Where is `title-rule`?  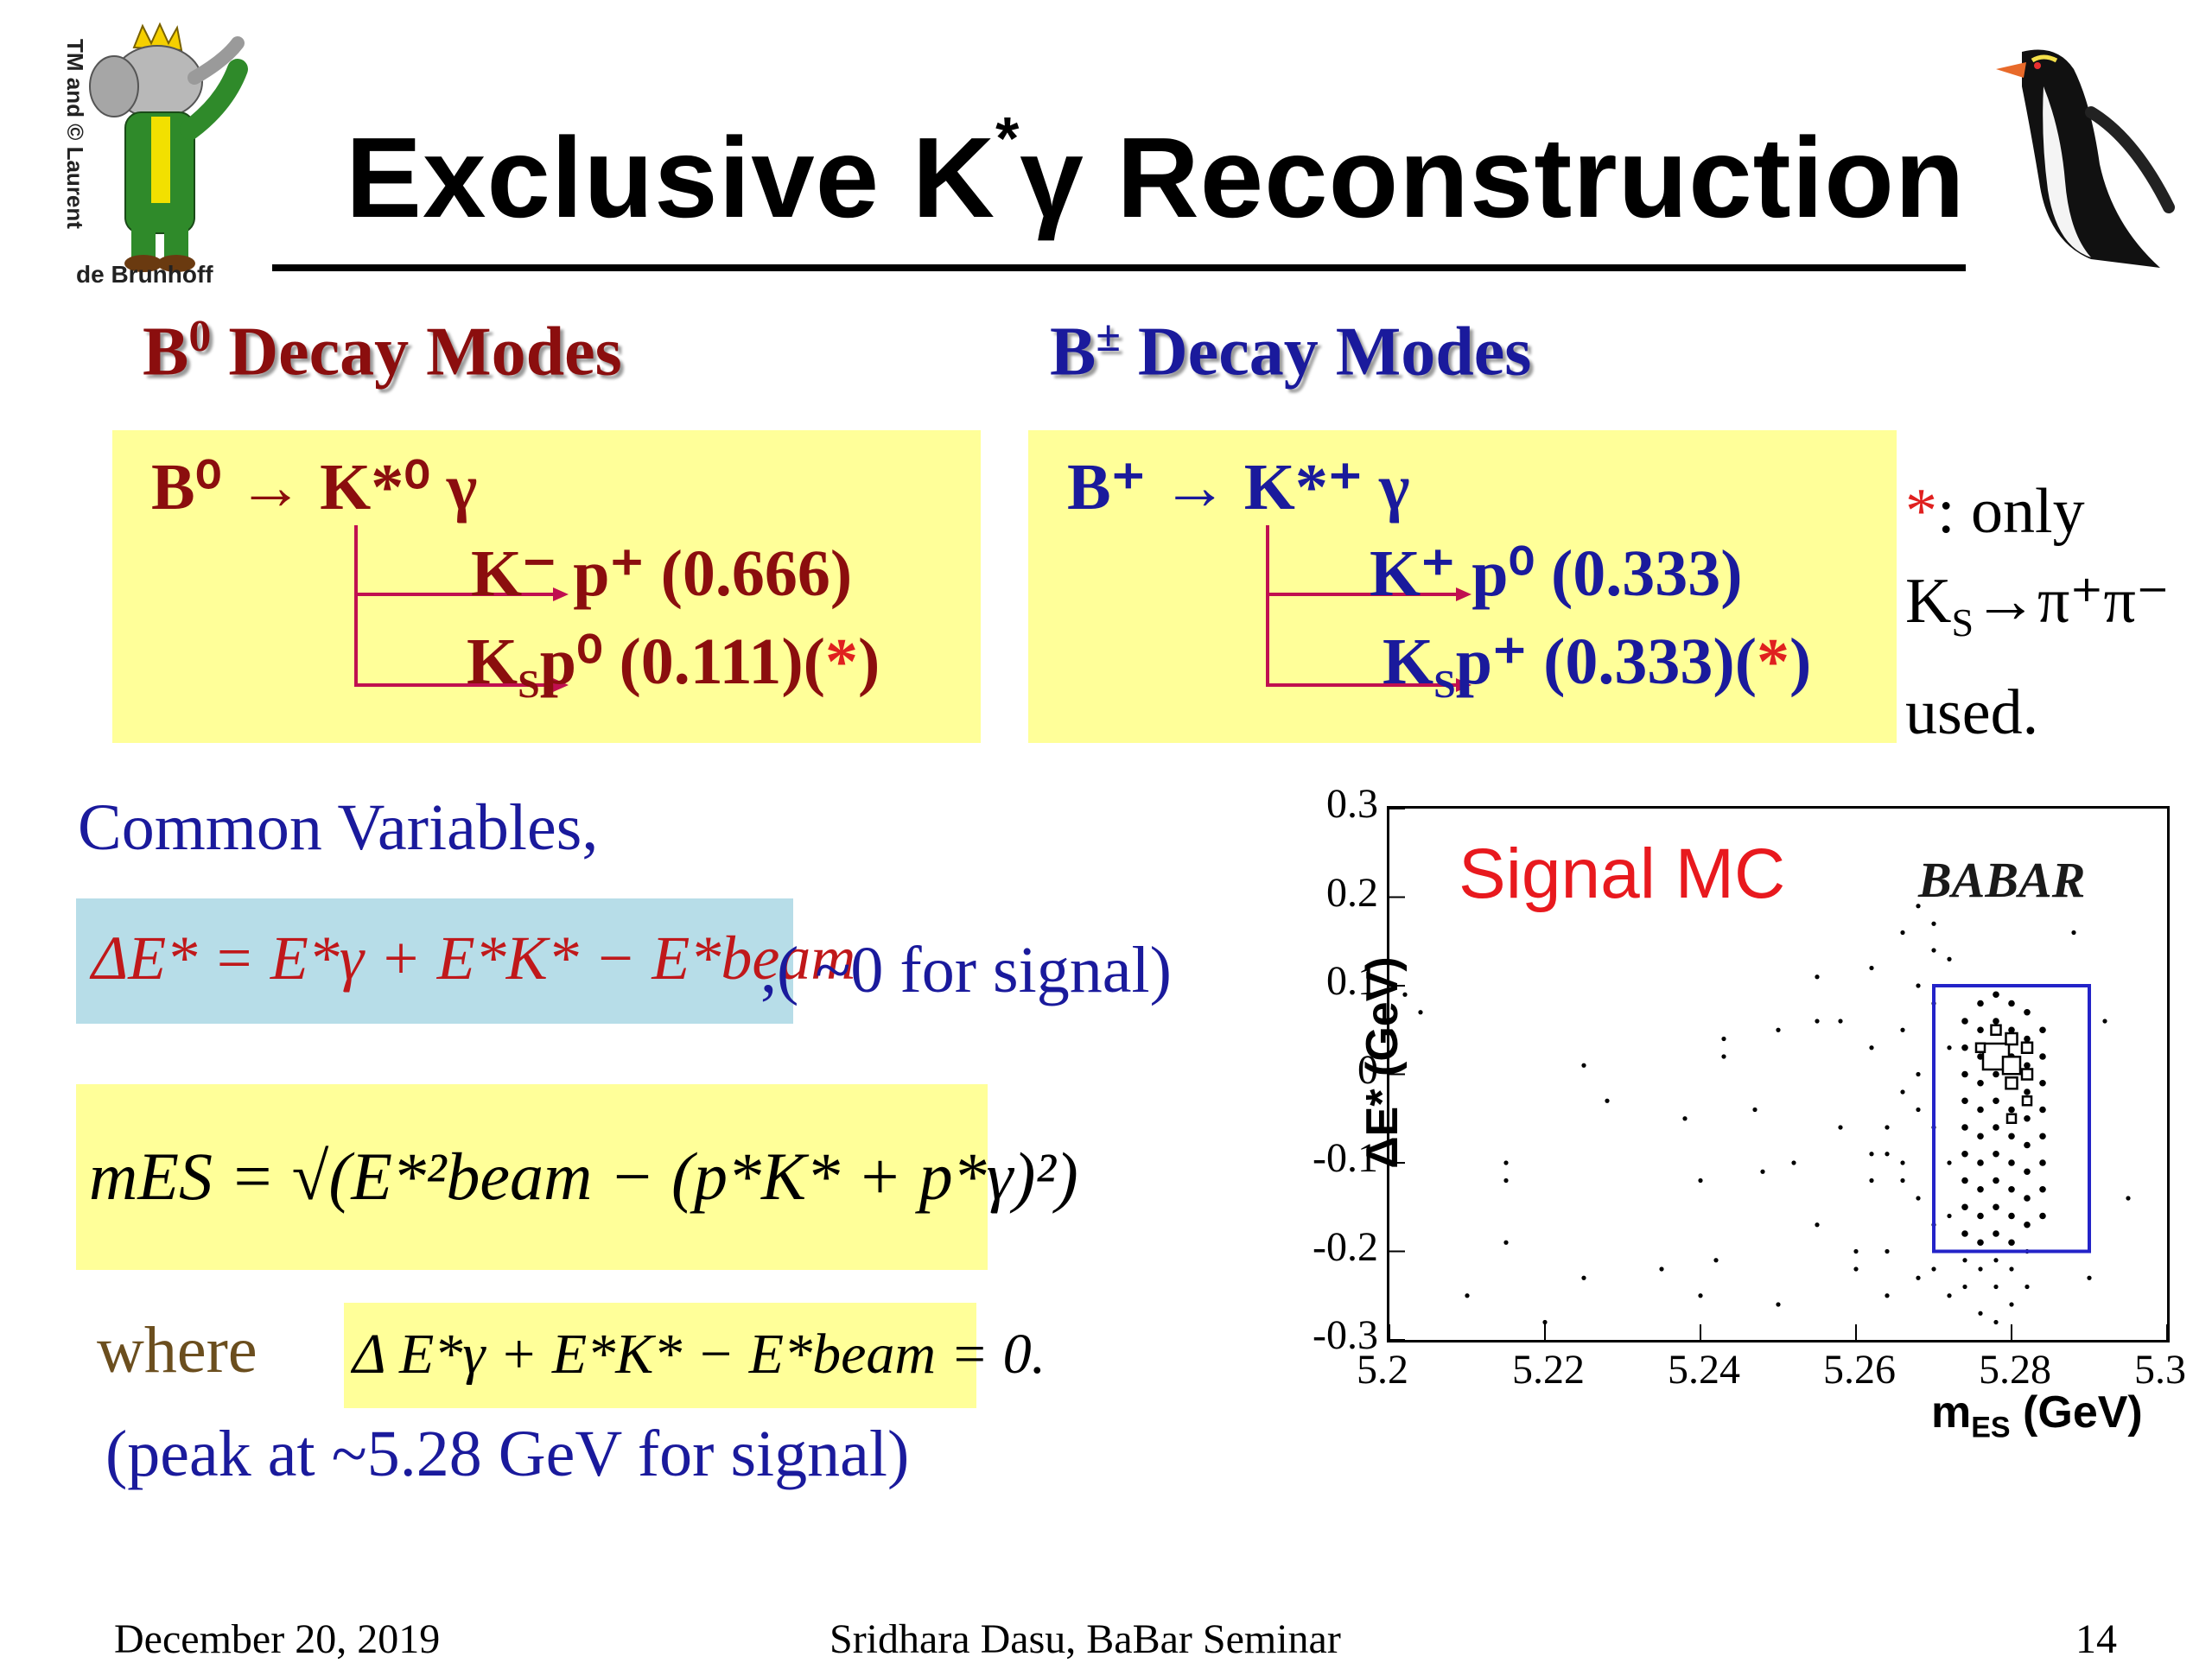 title-rule is located at coordinates (1119, 267).